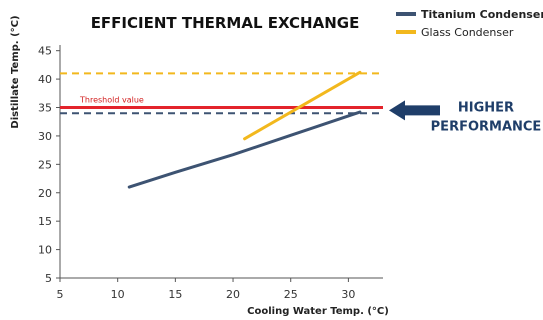 The width and height of the screenshot is (543, 320). What do you see at coordinates (45, 221) in the screenshot?
I see `y-tick-label: 15` at bounding box center [45, 221].